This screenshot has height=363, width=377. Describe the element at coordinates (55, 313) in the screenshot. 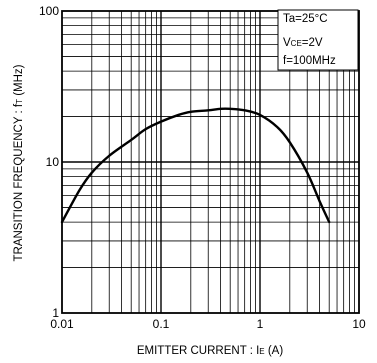

I see `y-tick-label: 1` at that location.